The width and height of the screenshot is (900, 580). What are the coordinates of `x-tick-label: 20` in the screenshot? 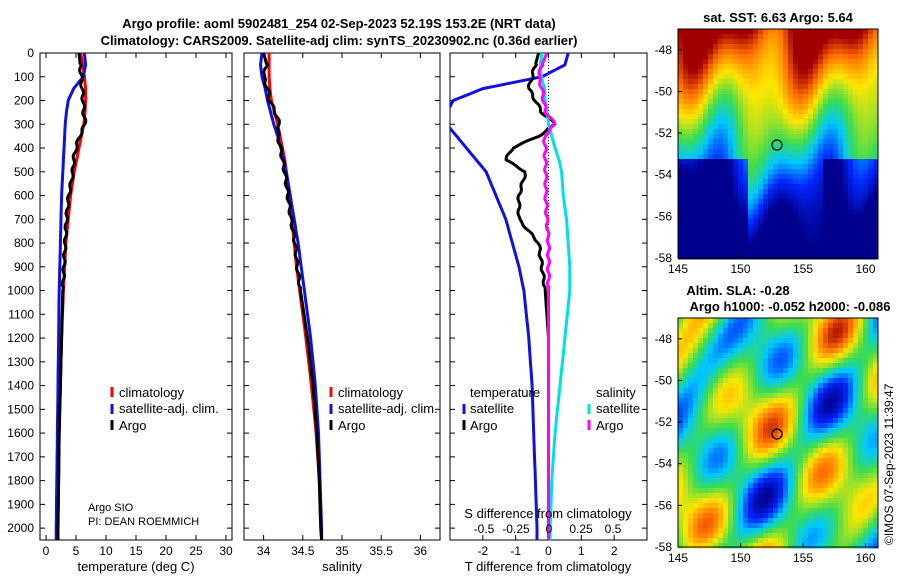 It's located at (166, 551).